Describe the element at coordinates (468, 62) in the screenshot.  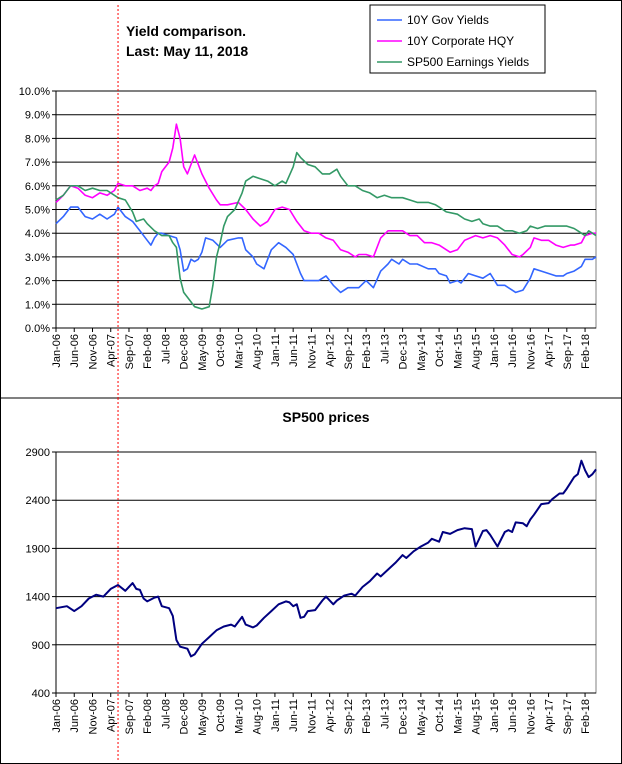
I see `legend-label-sp500: SP500 Earnings Yields` at that location.